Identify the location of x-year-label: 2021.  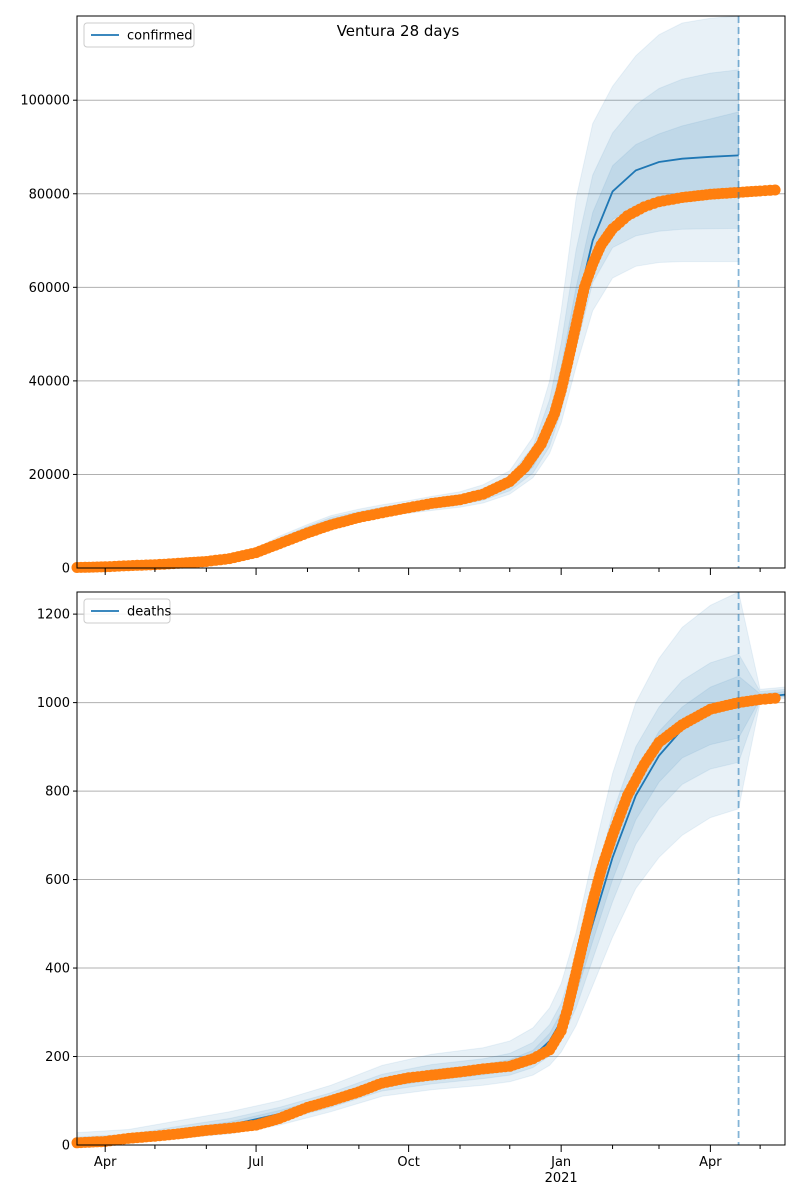
(561, 1178).